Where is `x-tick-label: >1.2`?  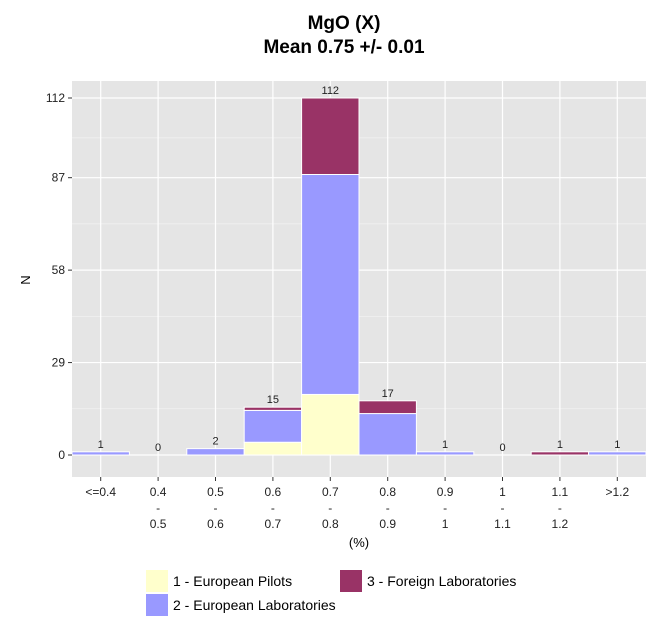
x-tick-label: >1.2 is located at coordinates (617, 492).